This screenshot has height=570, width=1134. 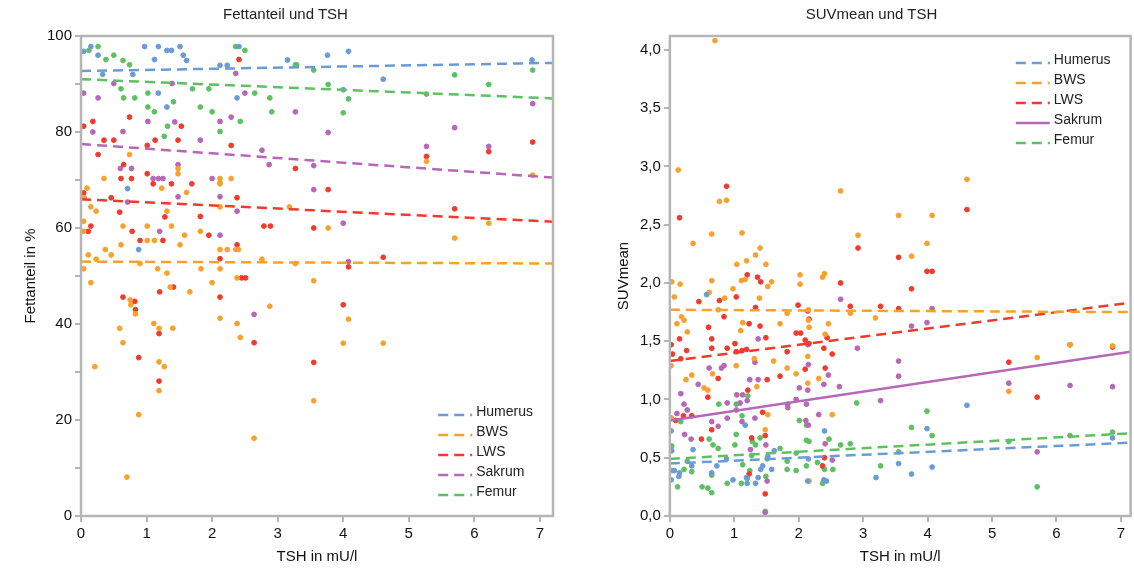 I want to click on y-tick-label: 20, so click(x=64, y=419).